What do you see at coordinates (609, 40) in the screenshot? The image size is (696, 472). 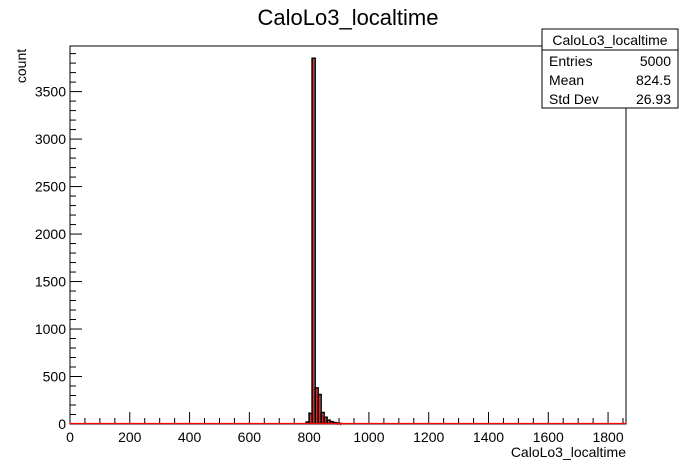 I see `stats-box-title: CaloLo3_localtime` at bounding box center [609, 40].